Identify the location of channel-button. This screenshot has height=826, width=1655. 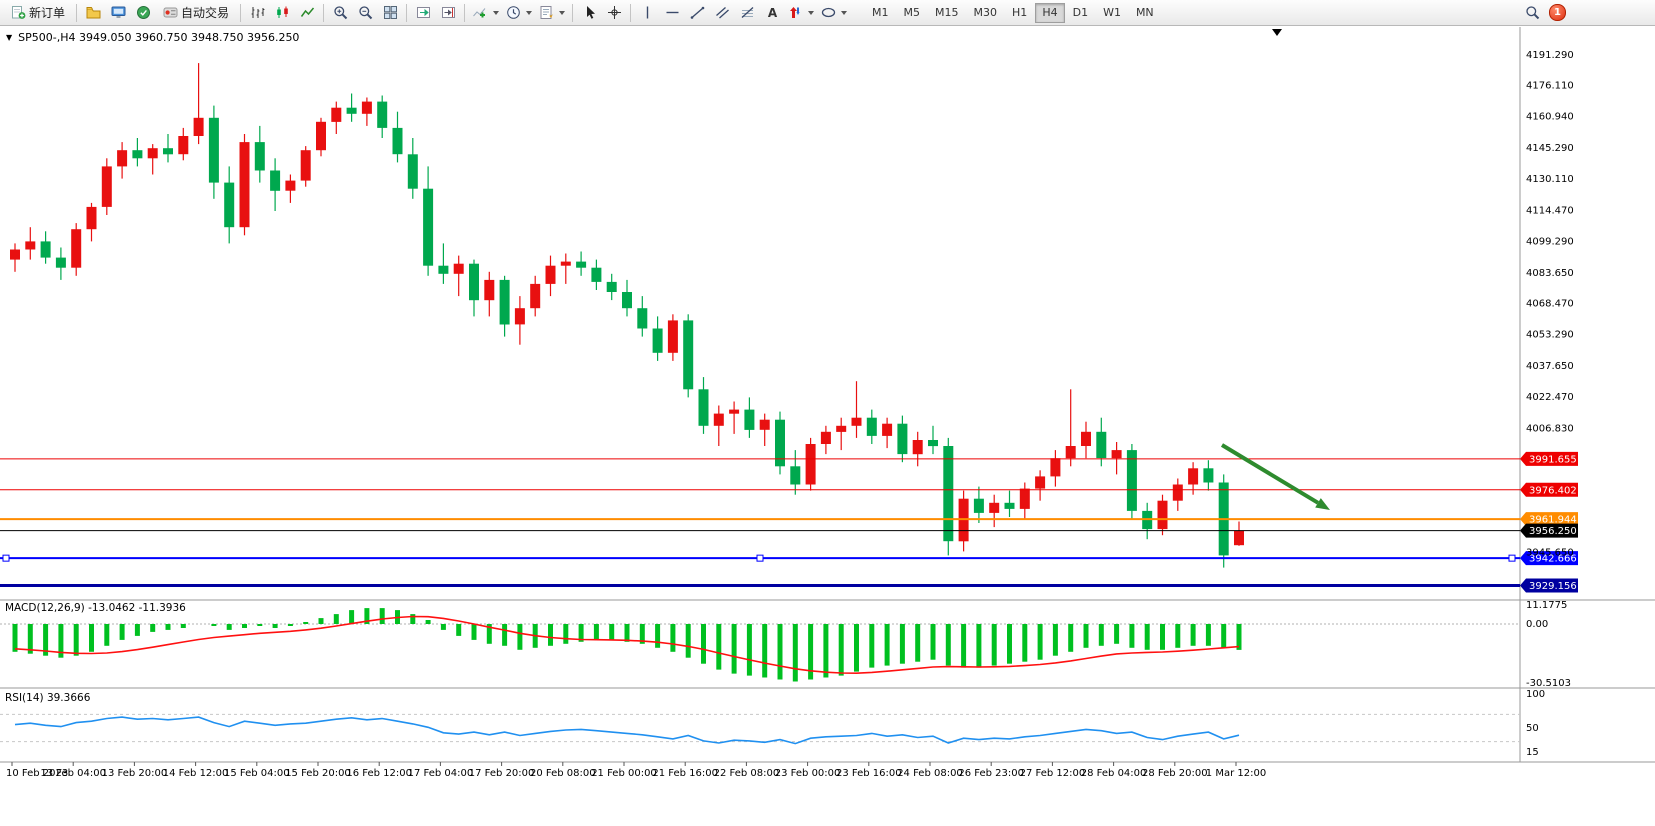
(722, 13).